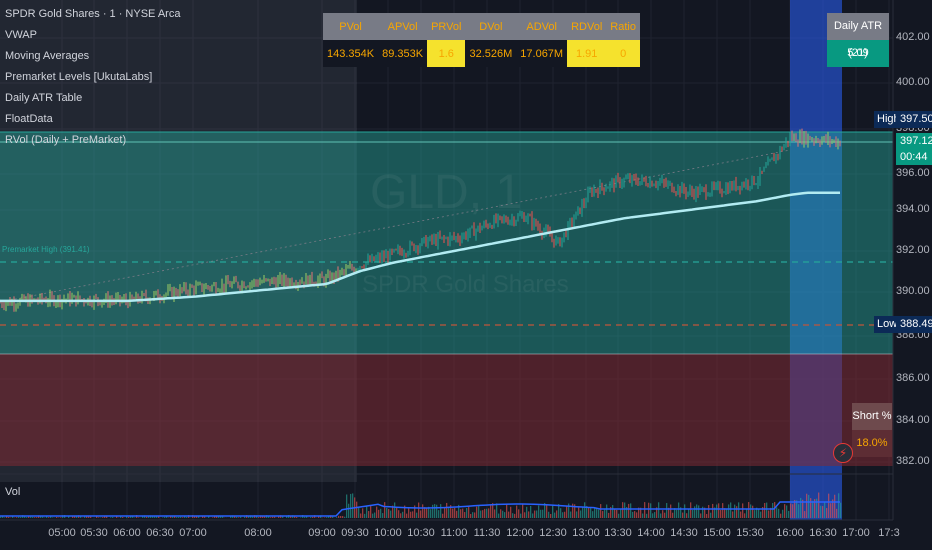 This screenshot has width=932, height=550. Describe the element at coordinates (858, 53) in the screenshot. I see `atr-value: 5.09` at that location.